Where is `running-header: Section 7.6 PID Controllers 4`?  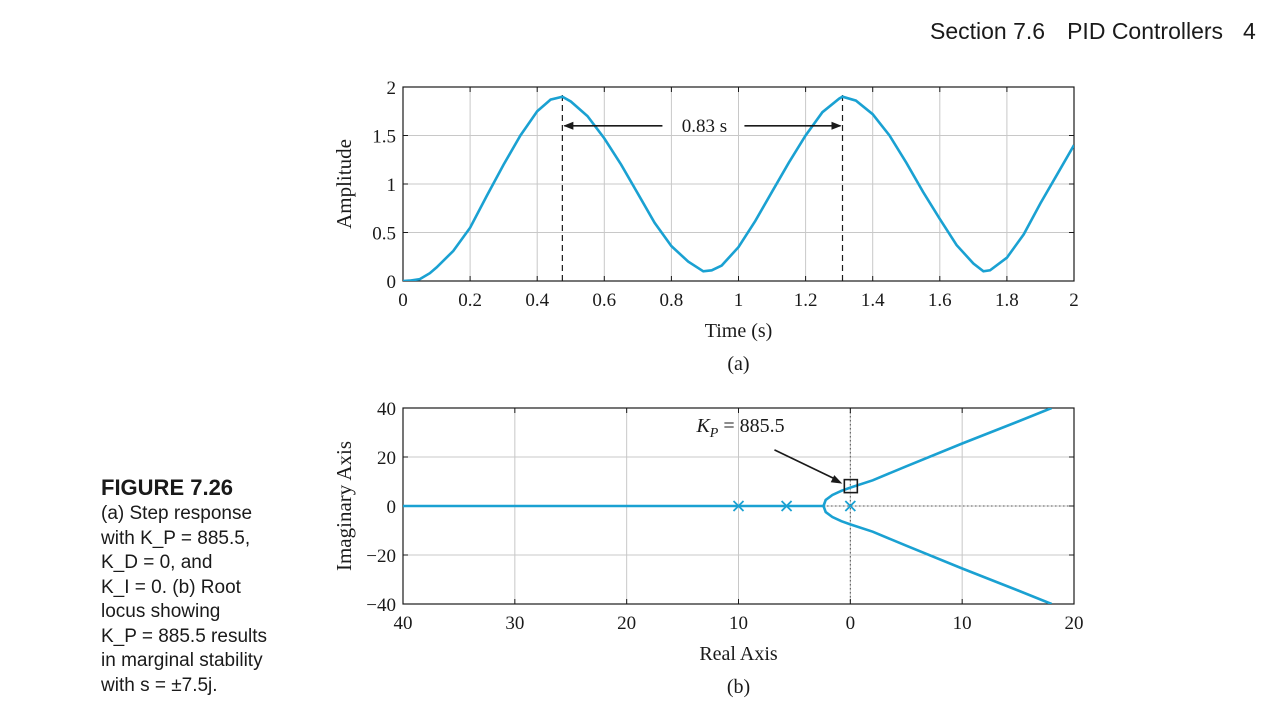
running-header: Section 7.6 PID Controllers 4 is located at coordinates (1105, 31).